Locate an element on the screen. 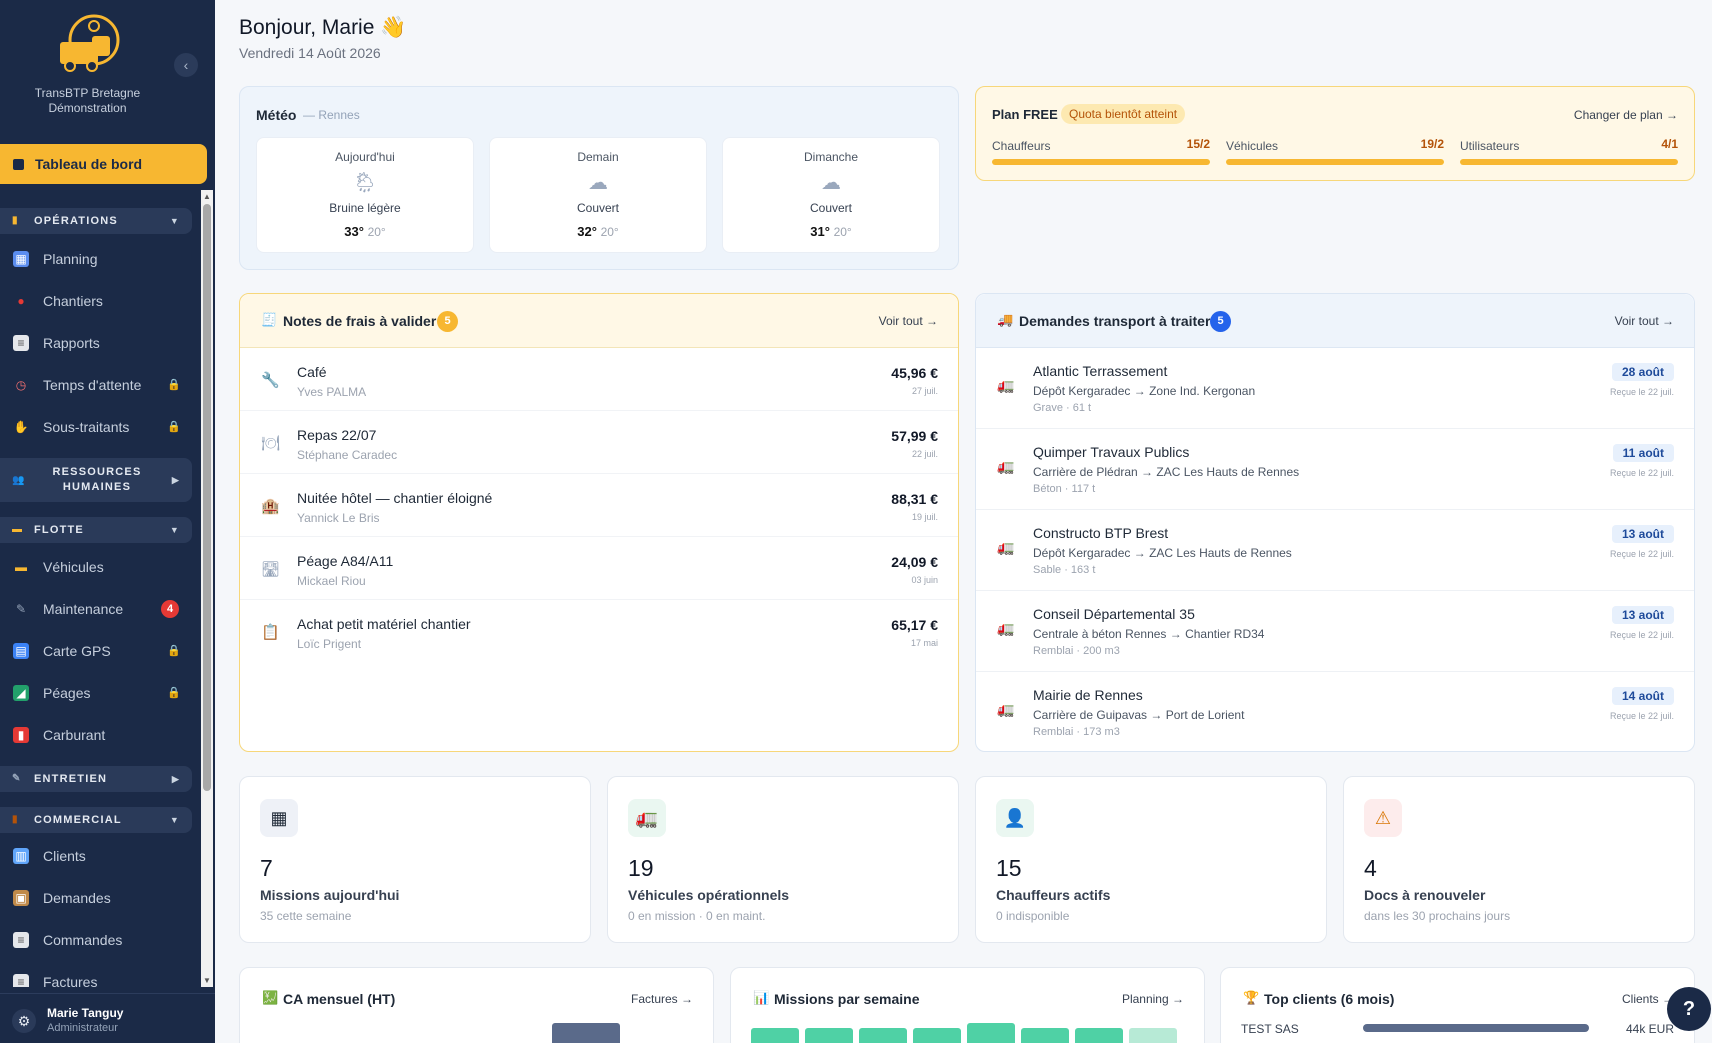  lock-icon: 🔒 is located at coordinates (174, 385).